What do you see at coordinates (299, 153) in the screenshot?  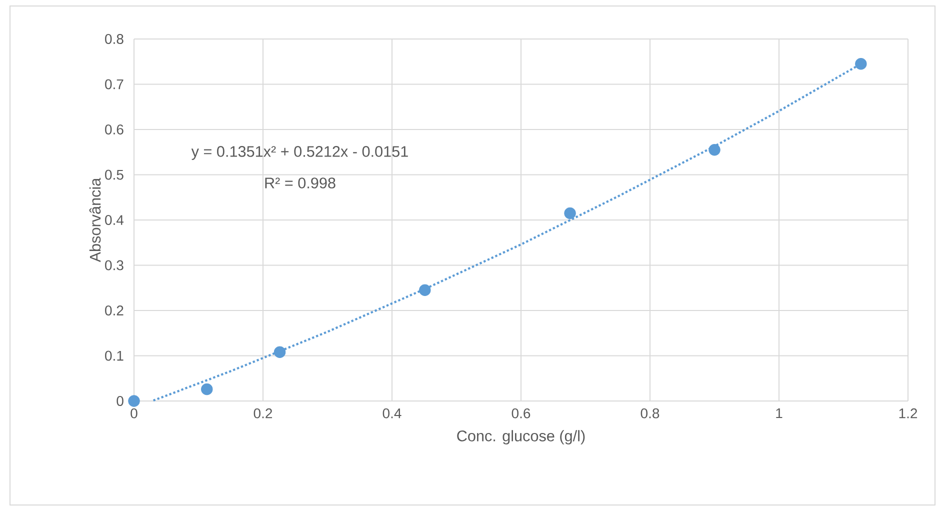 I see `annotation: y = 0.1351x² + 0.5212x - 0.0151` at bounding box center [299, 153].